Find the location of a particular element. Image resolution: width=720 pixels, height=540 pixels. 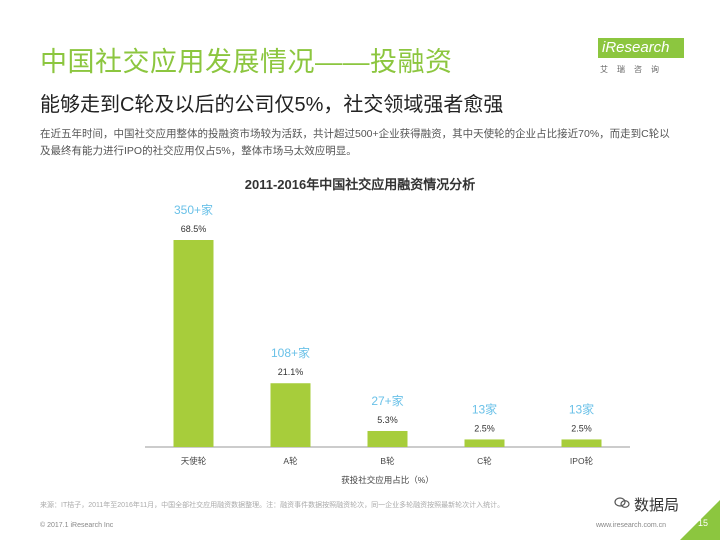

bar-percent-label: 68.5% is located at coordinates (194, 229).